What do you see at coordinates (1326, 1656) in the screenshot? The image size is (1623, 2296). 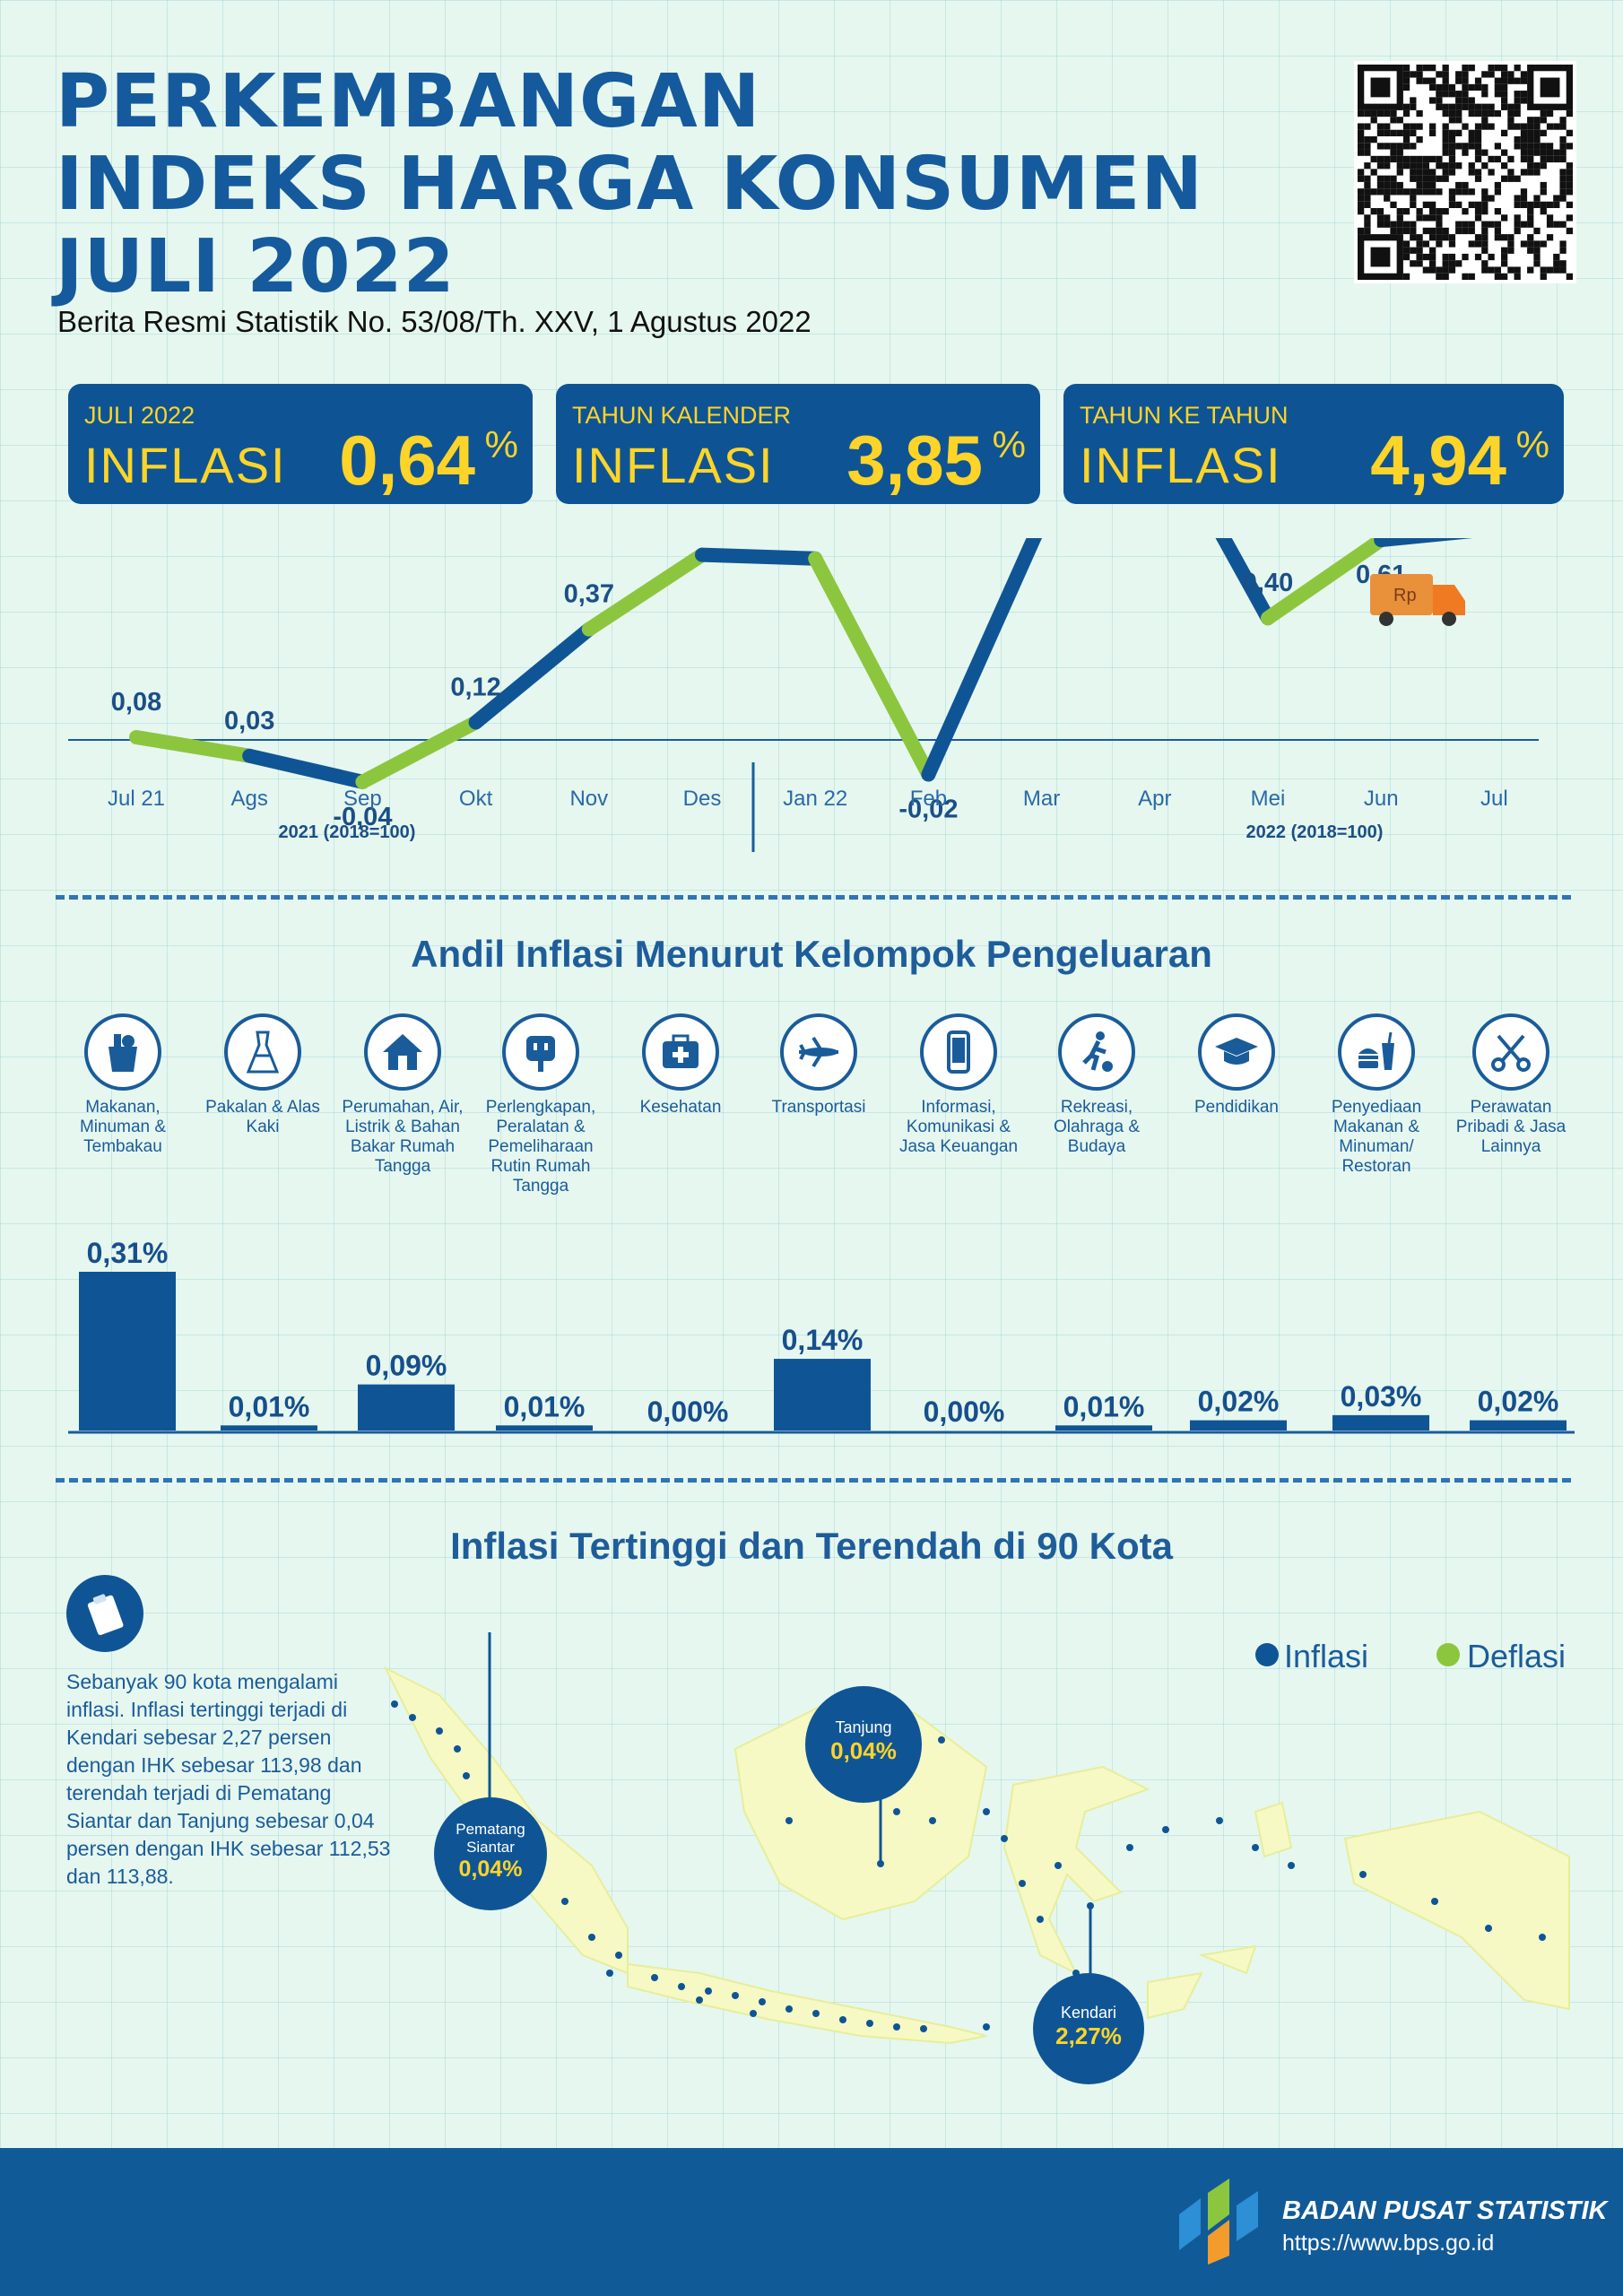 I see `legend-inflasi-label: Inflasi` at bounding box center [1326, 1656].